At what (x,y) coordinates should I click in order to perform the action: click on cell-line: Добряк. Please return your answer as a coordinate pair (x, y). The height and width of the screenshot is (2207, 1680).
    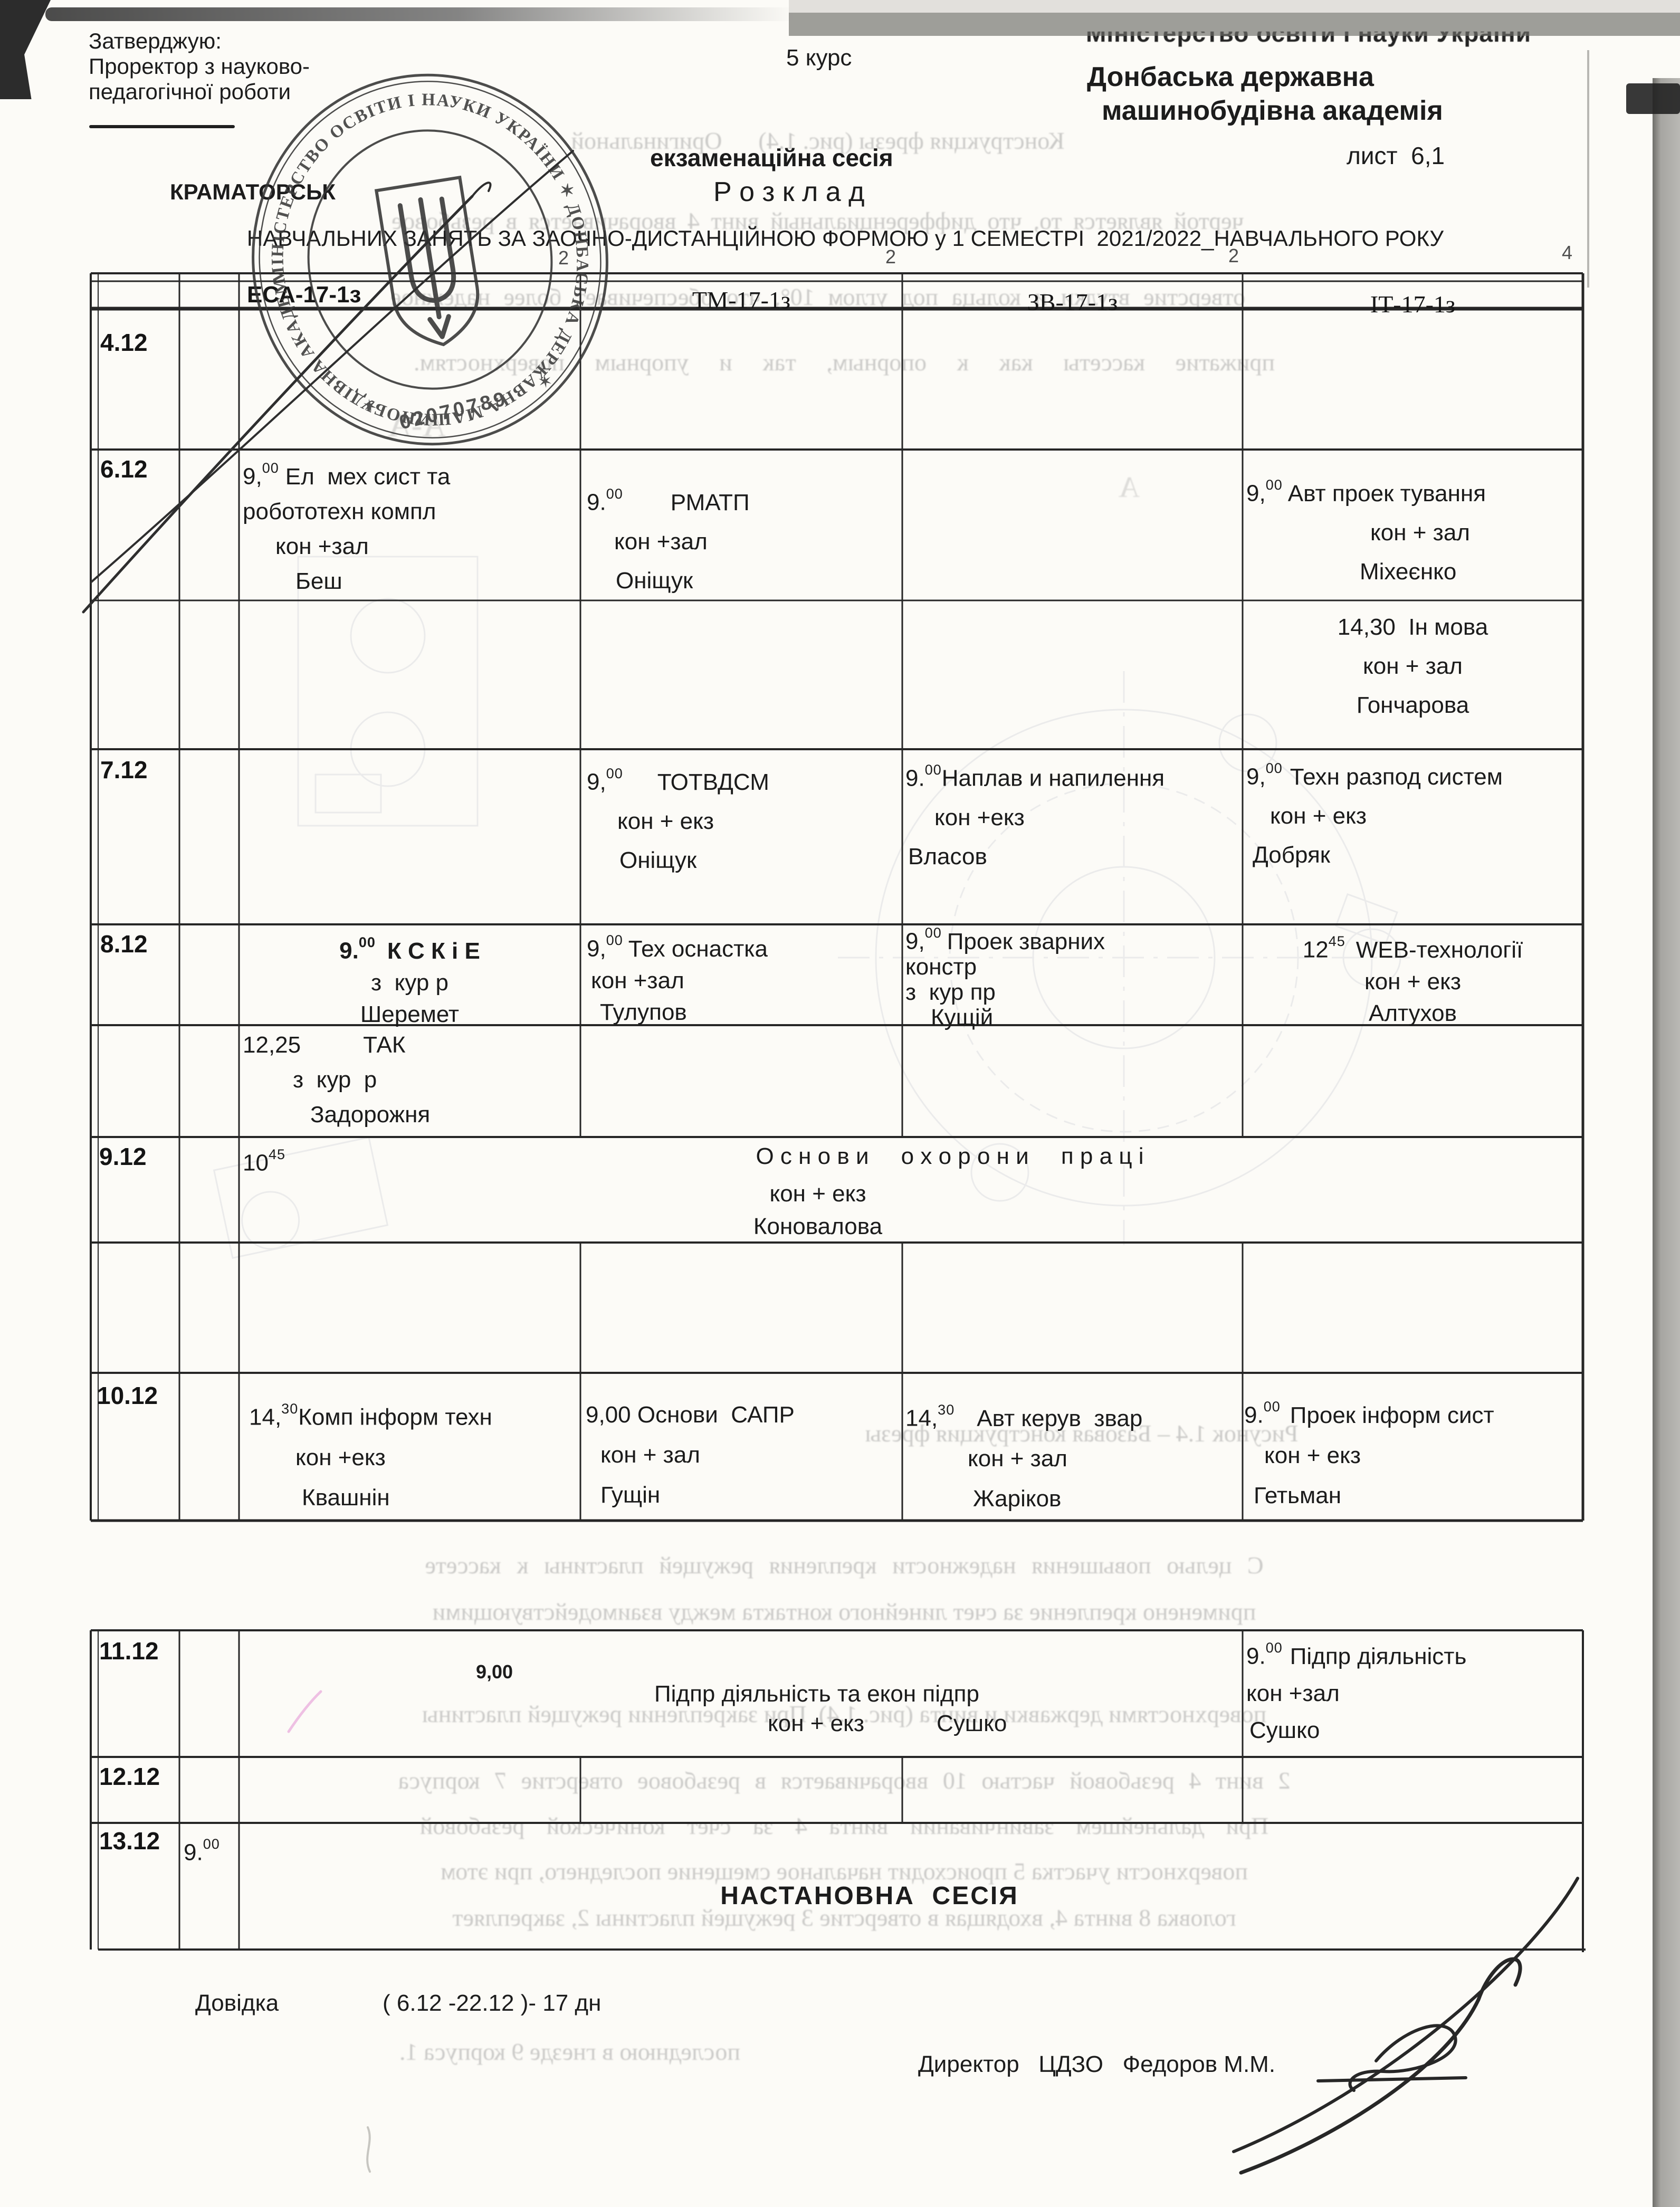
    Looking at the image, I should click on (1292, 855).